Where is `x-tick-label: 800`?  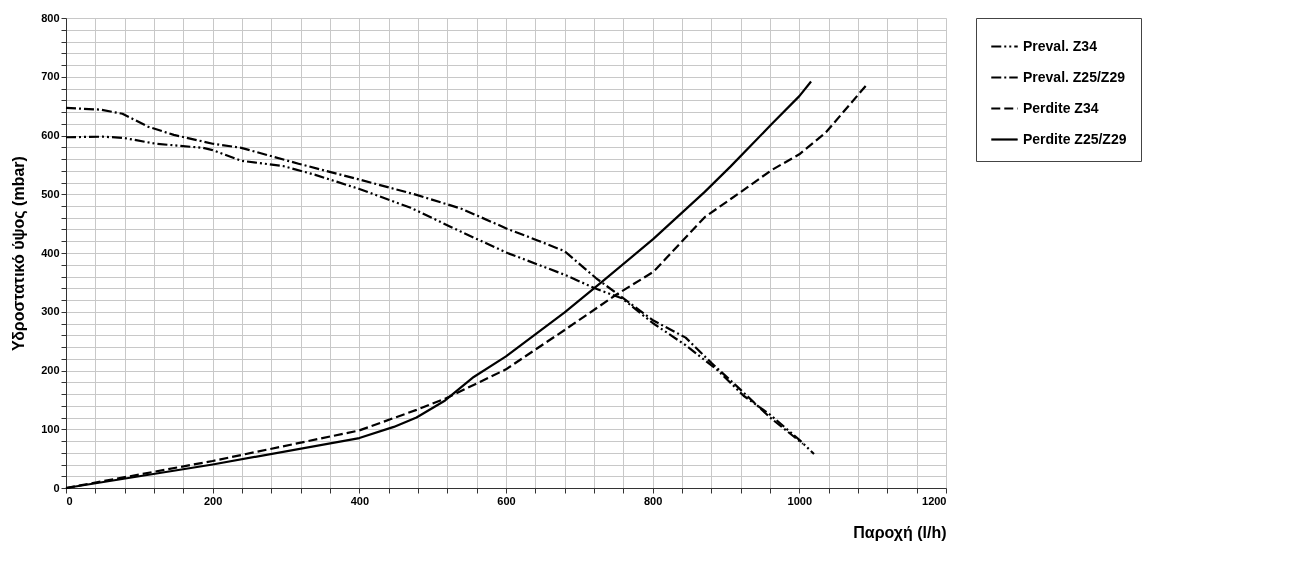
x-tick-label: 800 is located at coordinates (653, 500).